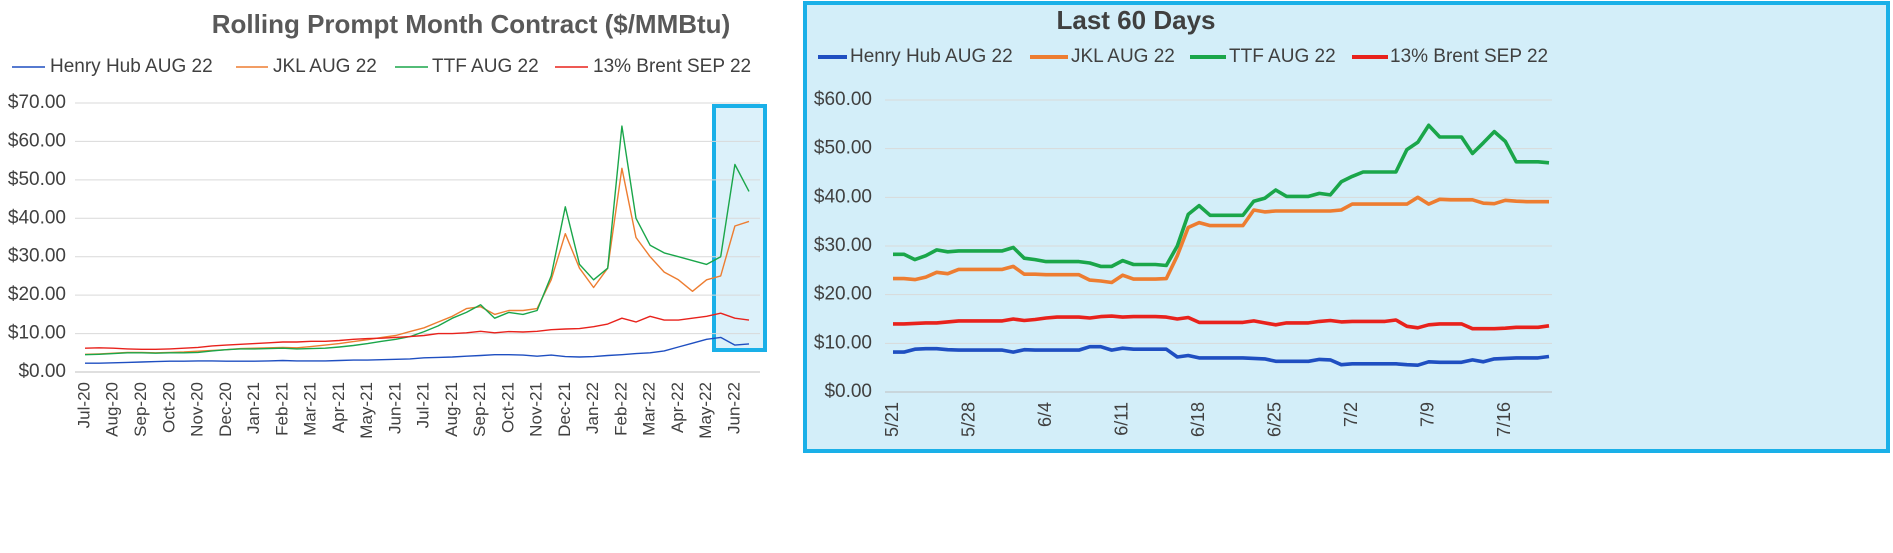  Describe the element at coordinates (1198, 419) in the screenshot. I see `x-tick-label: 6/18` at that location.